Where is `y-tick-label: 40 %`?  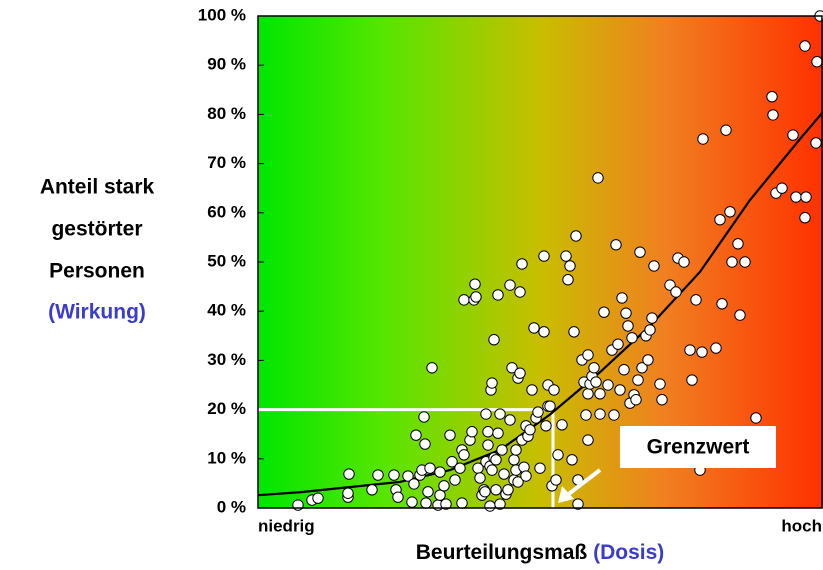
y-tick-label: 40 % is located at coordinates (226, 310).